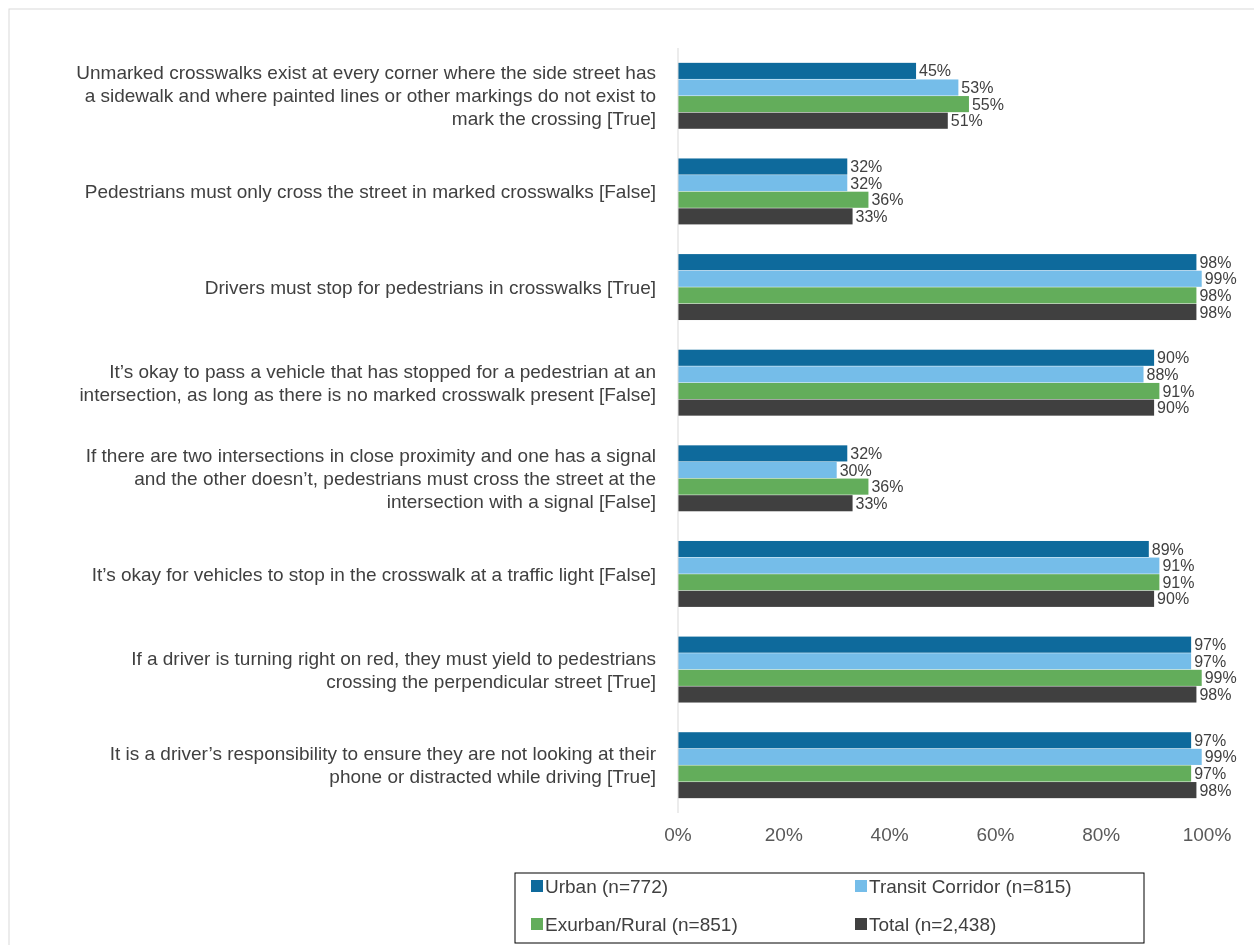 The image size is (1254, 945). I want to click on data-label: 88%, so click(1162, 374).